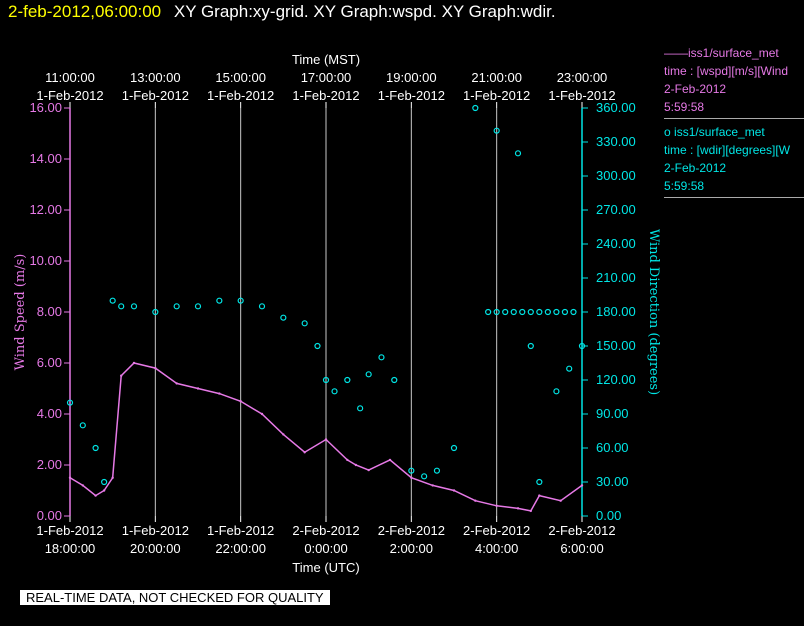 Image resolution: width=804 pixels, height=626 pixels. I want to click on left-tick-label: 4.00, so click(49, 413).